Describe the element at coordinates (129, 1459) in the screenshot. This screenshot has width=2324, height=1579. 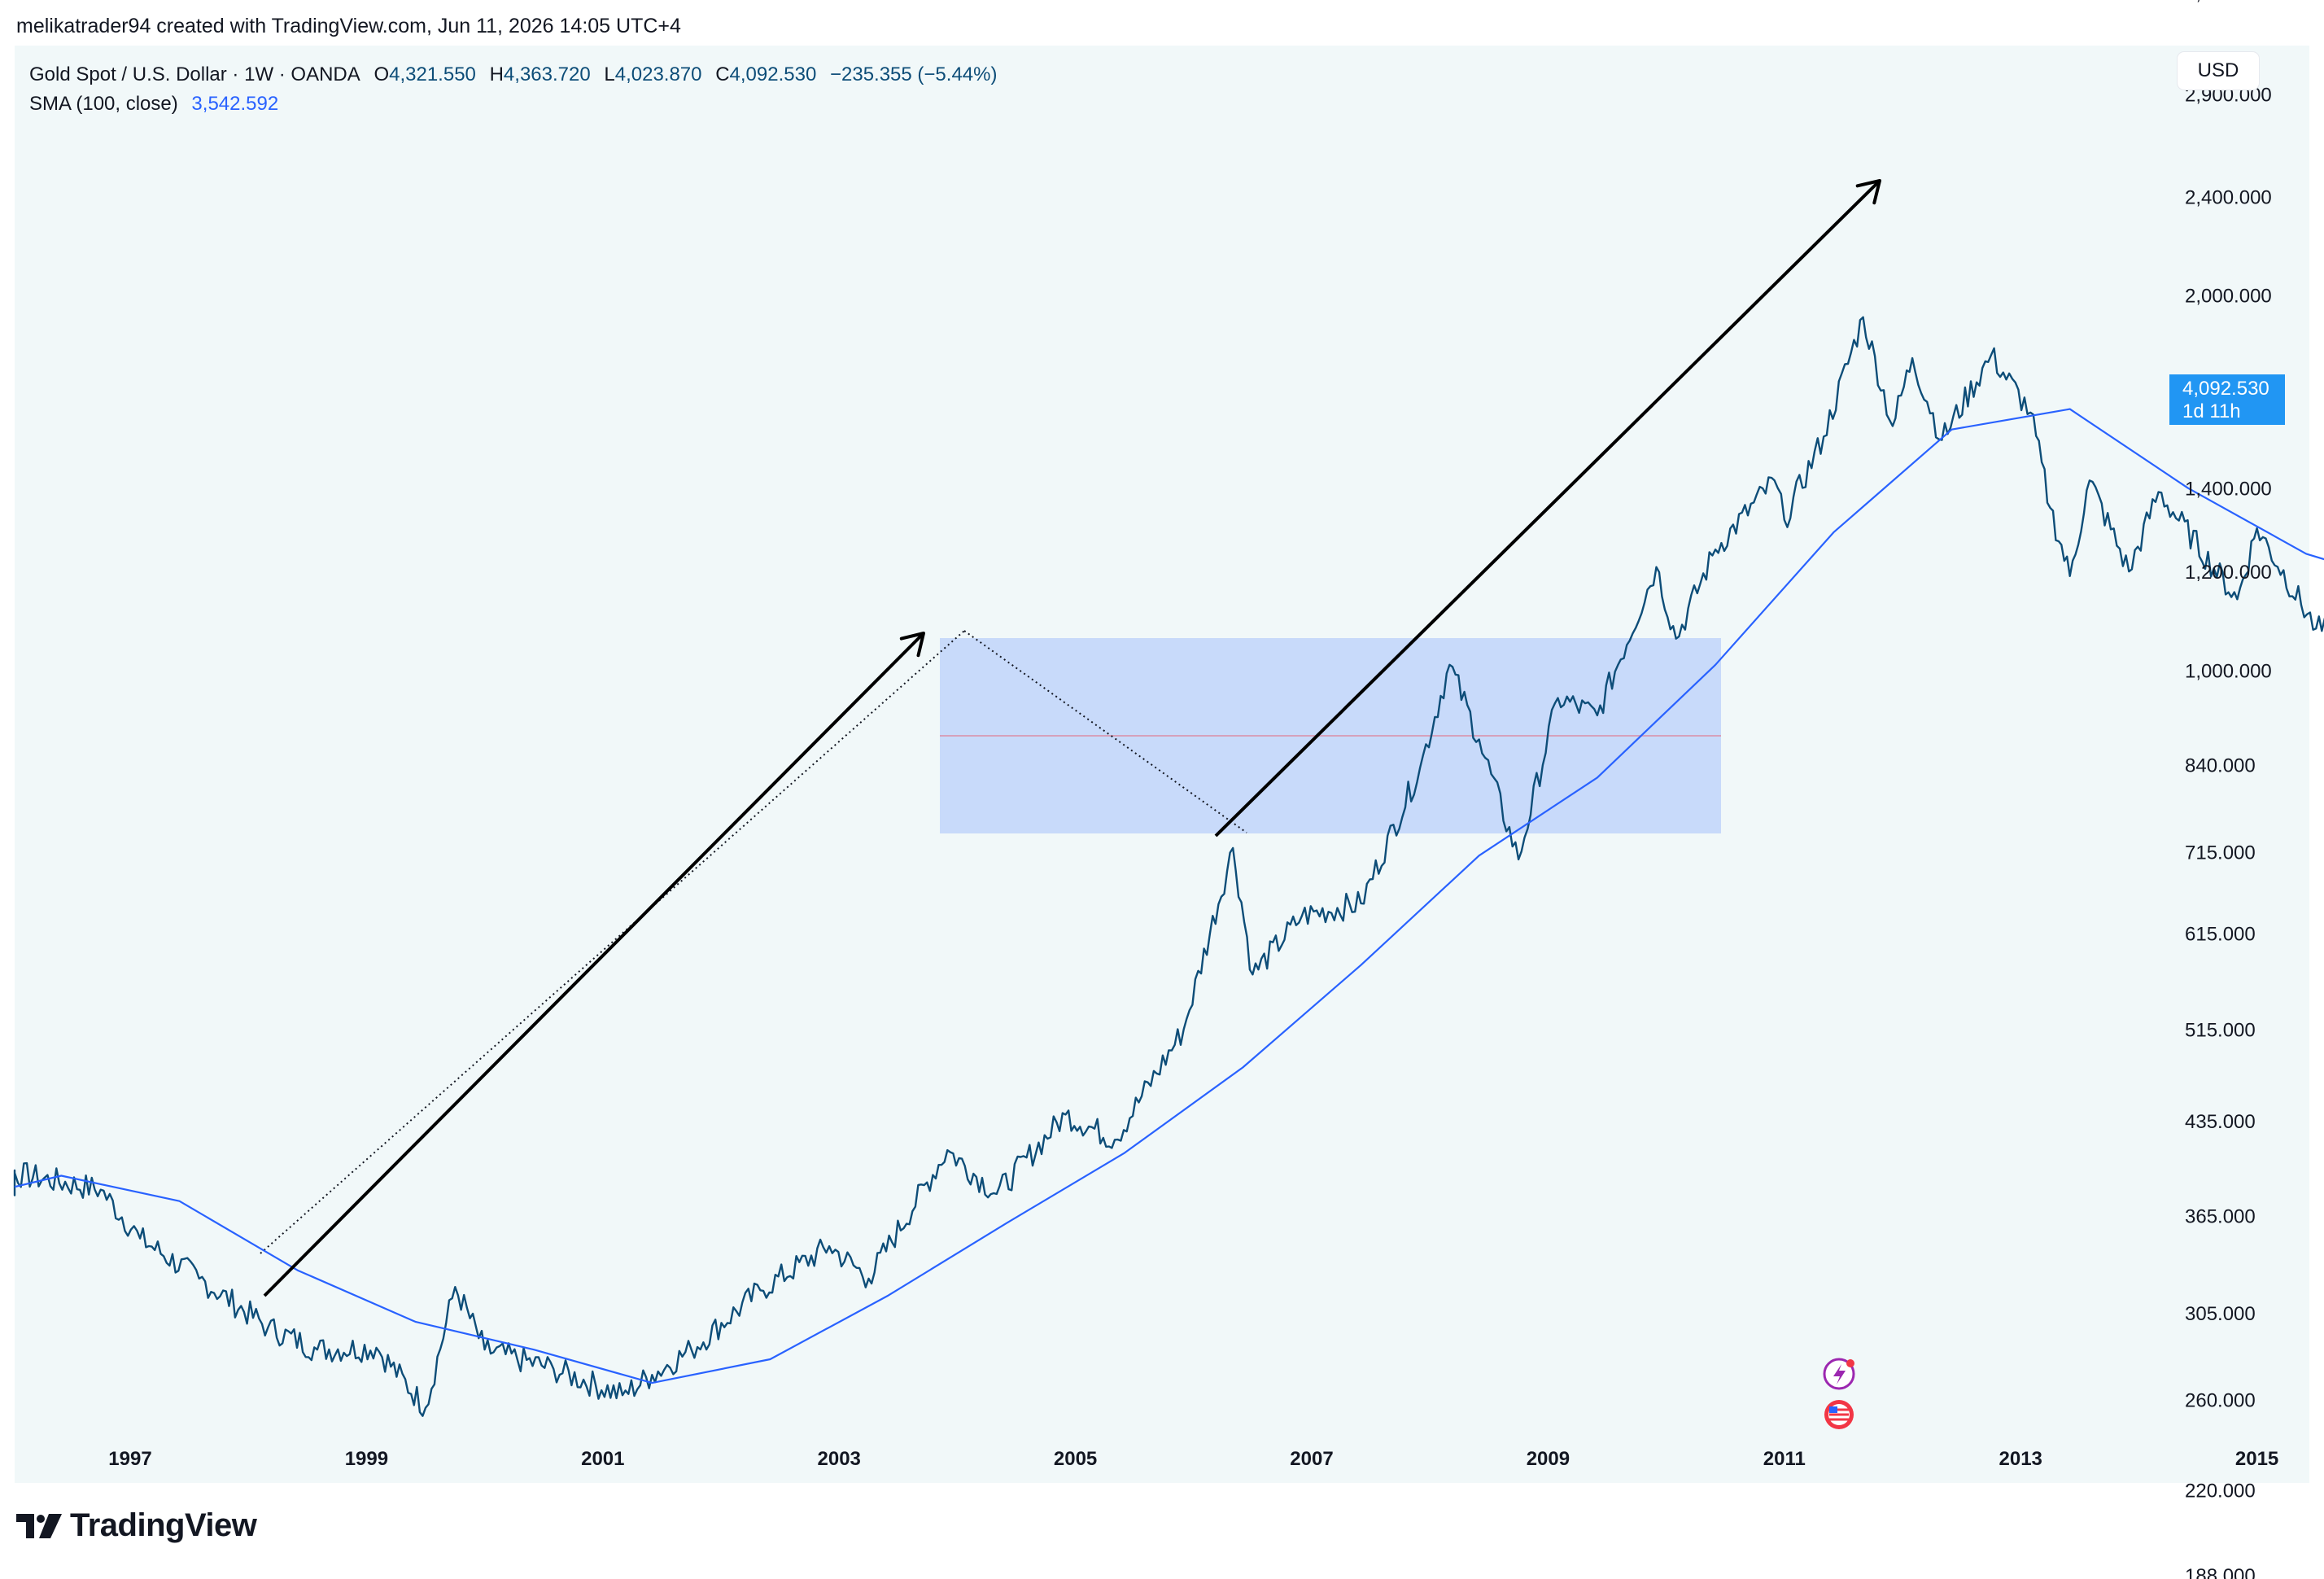
I see `x-tick-label: 1997` at that location.